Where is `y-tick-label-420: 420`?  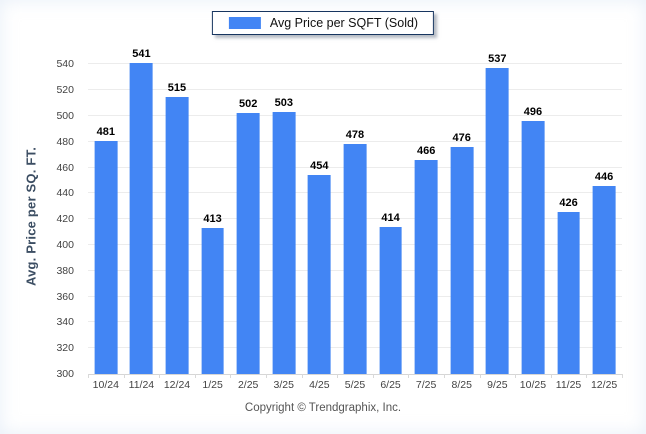
y-tick-label-420: 420 is located at coordinates (65, 219).